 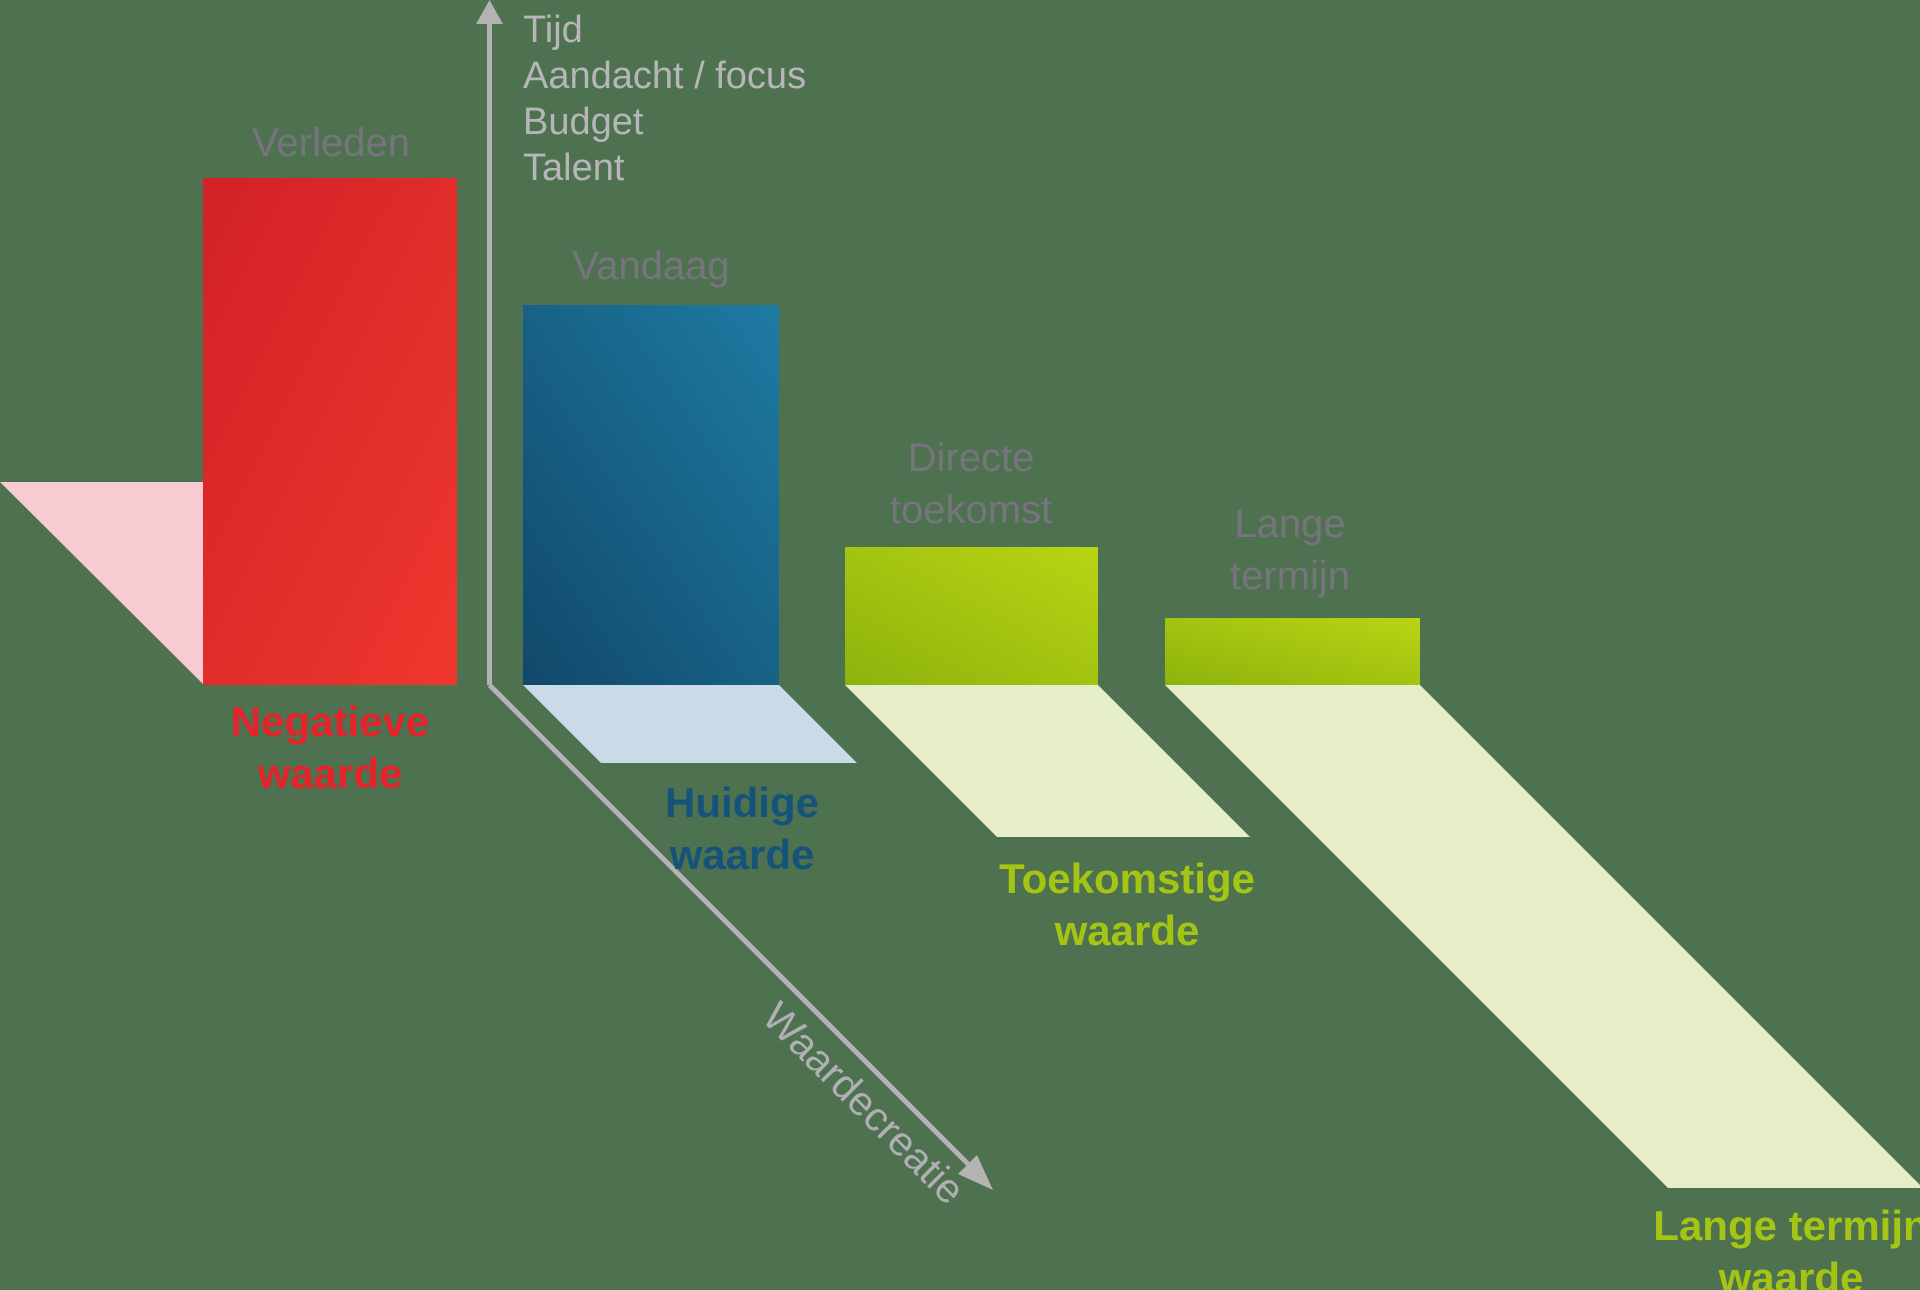 I want to click on arrow-down-right-icon, so click(x=975, y=1172).